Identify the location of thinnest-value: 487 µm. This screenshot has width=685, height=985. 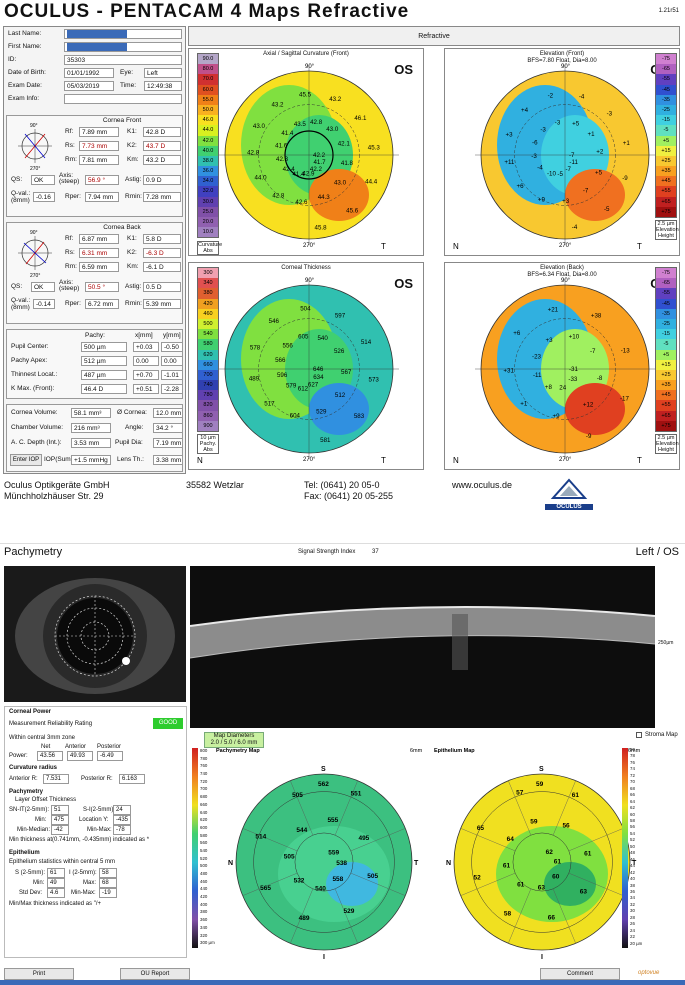
(104, 375).